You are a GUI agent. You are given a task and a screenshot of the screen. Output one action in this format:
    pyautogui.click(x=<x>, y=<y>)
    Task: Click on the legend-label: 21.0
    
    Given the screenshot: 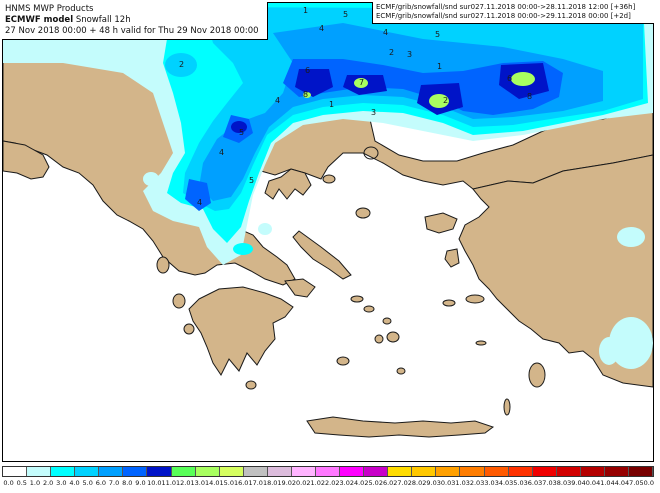 What is the action you would take?
    pyautogui.click(x=313, y=483)
    